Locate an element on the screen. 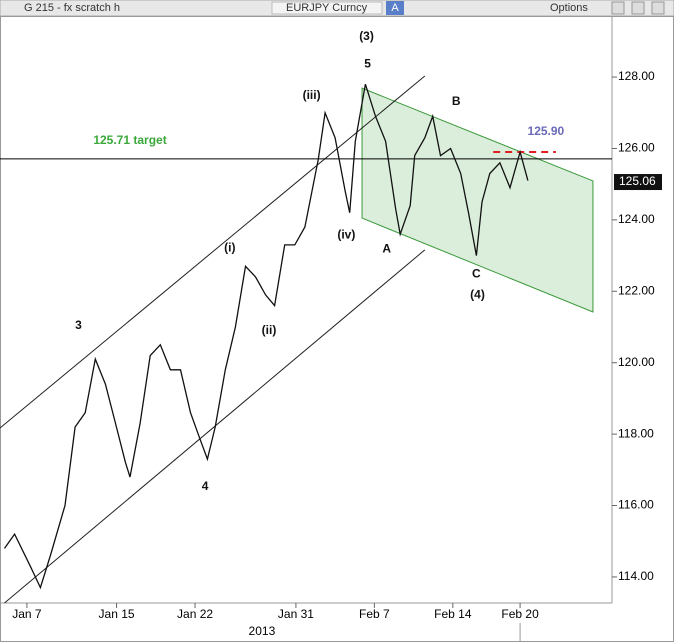  badge-bg is located at coordinates (395, 8).